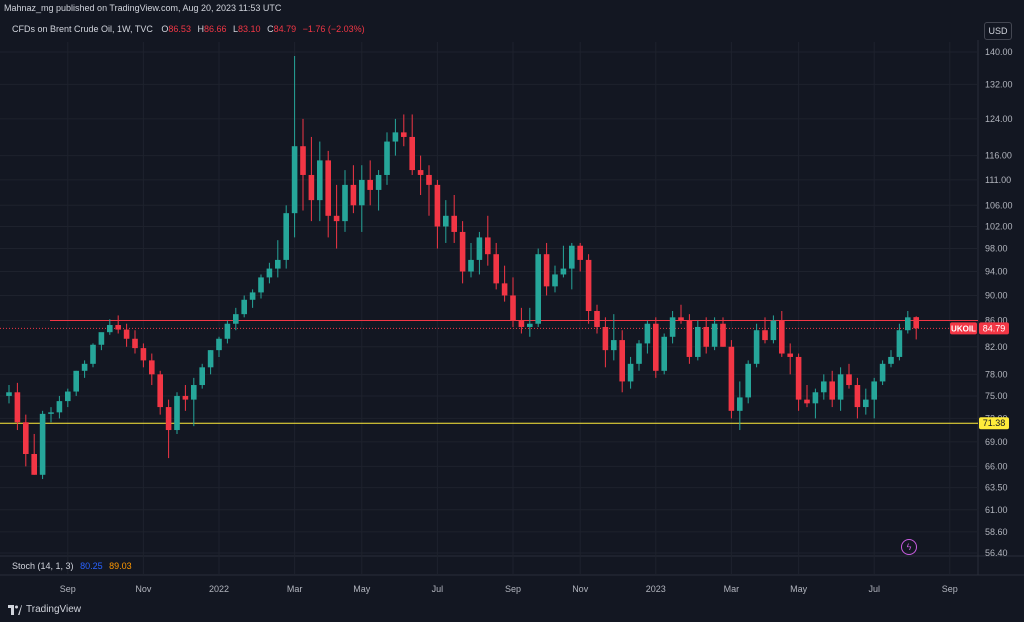 This screenshot has width=1024, height=622. Describe the element at coordinates (996, 347) in the screenshot. I see `y-tick-label: 82.00` at that location.